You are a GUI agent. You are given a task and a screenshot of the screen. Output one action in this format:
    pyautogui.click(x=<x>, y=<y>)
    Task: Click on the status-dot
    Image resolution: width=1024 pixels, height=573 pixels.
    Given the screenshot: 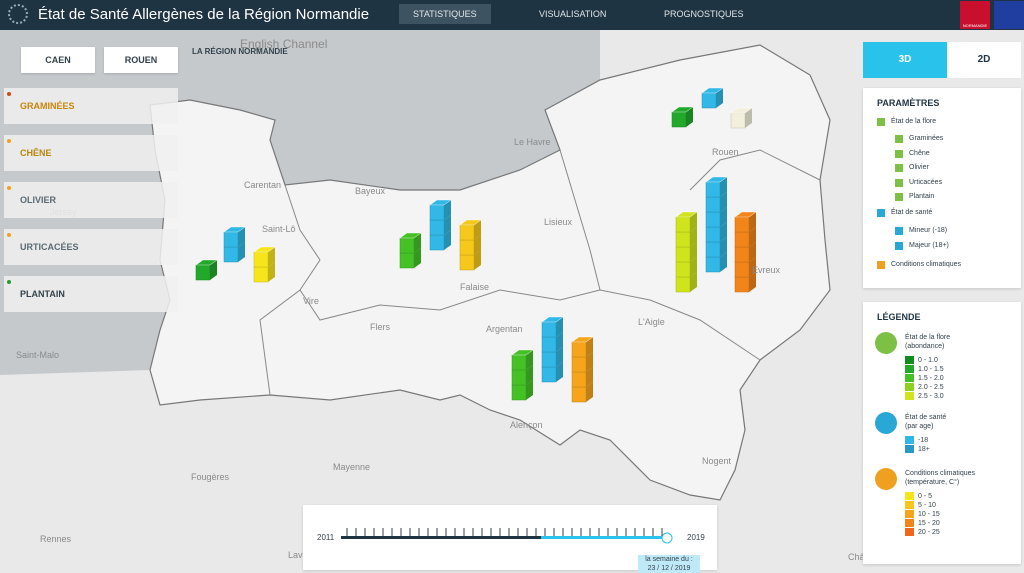 What is the action you would take?
    pyautogui.click(x=9, y=141)
    